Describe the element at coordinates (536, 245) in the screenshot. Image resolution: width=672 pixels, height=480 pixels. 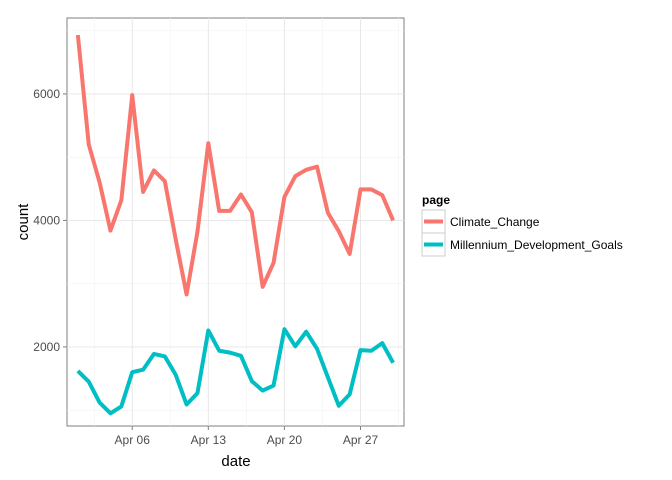
I see `legend-label: Millennium_Development_Goals` at that location.